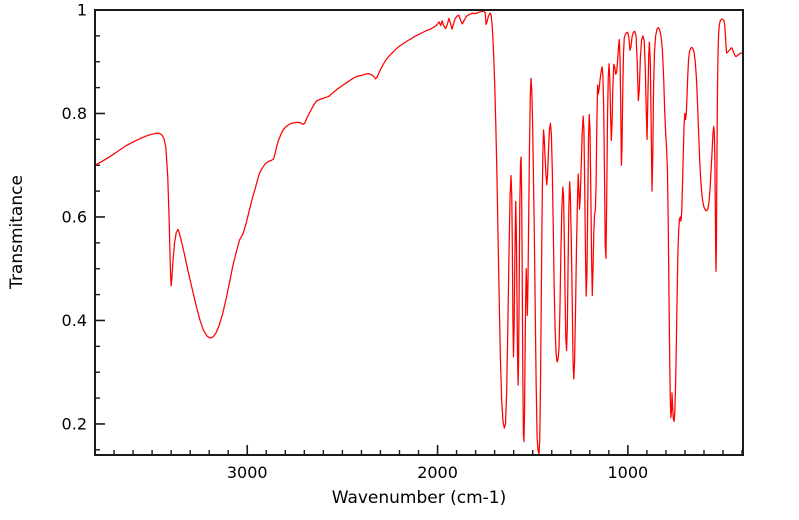 The height and width of the screenshot is (520, 799). Describe the element at coordinates (74, 320) in the screenshot. I see `y-tick-label: 0.4` at that location.